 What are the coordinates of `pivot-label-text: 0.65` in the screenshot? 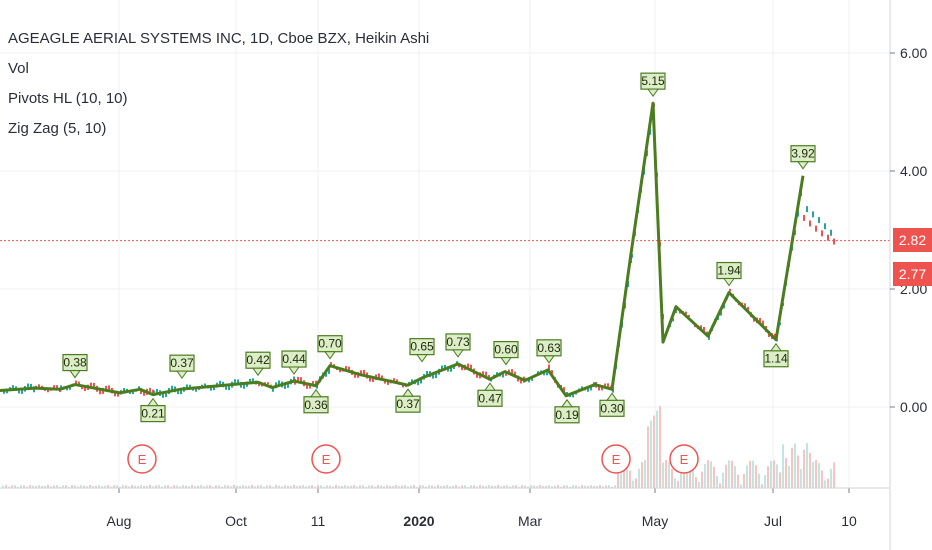 It's located at (422, 347).